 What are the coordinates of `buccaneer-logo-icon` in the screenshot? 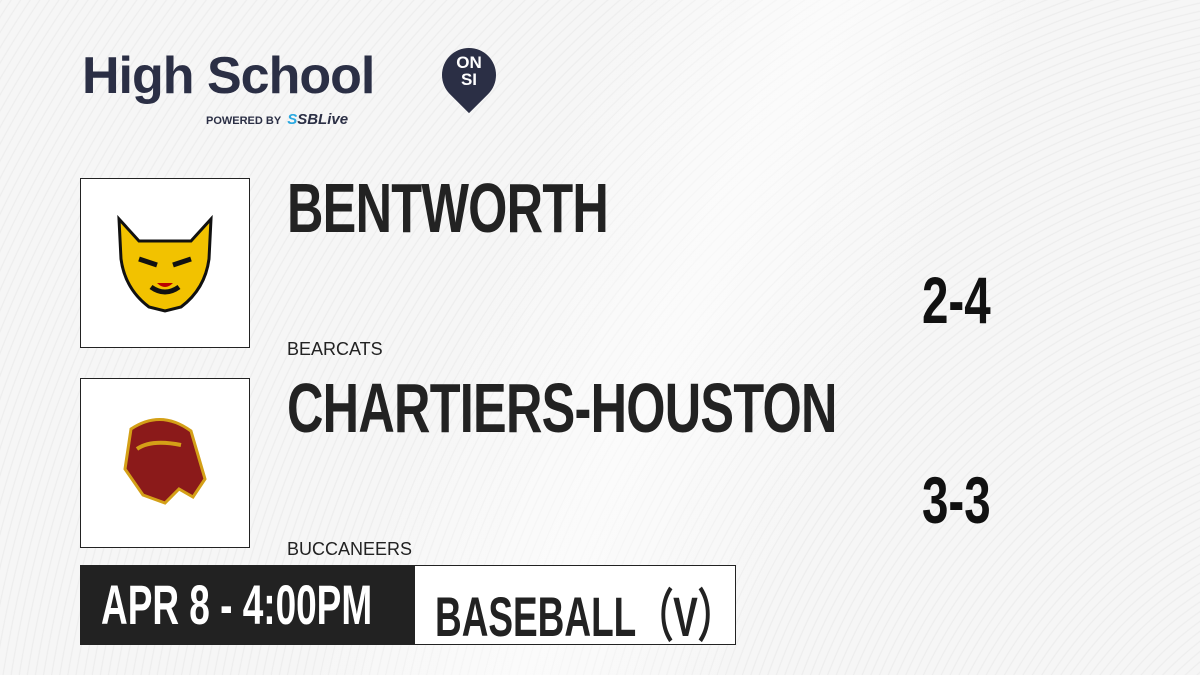 It's located at (165, 461).